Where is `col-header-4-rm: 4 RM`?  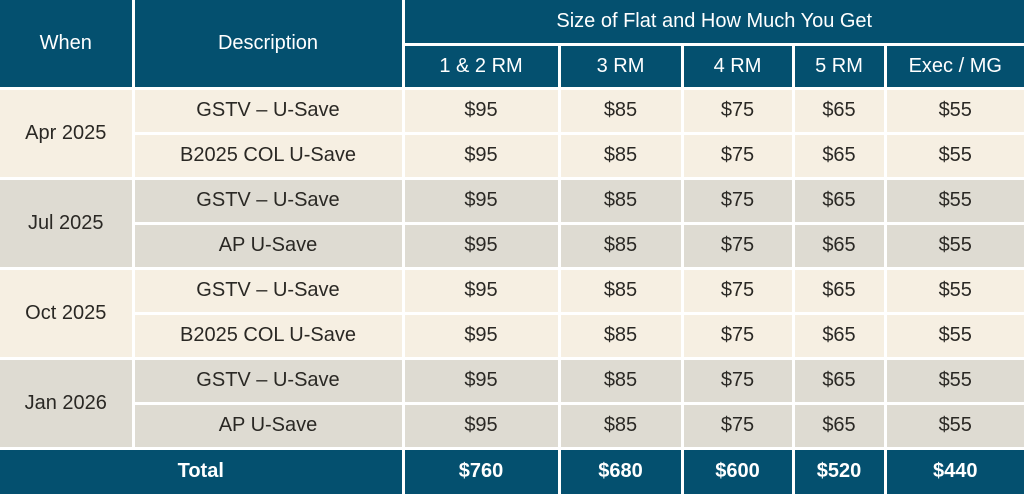 col-header-4-rm: 4 RM is located at coordinates (737, 66).